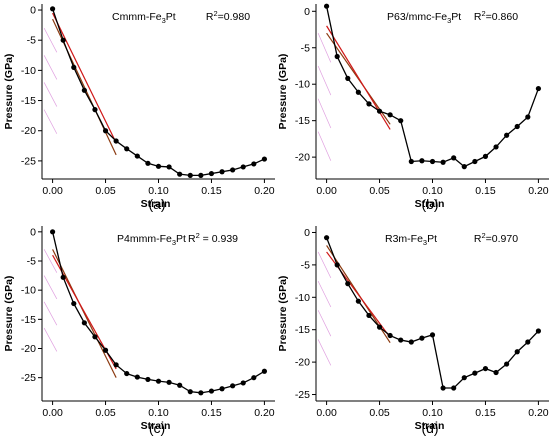 This screenshot has width=550, height=443. I want to click on series-line, so click(432, 87).